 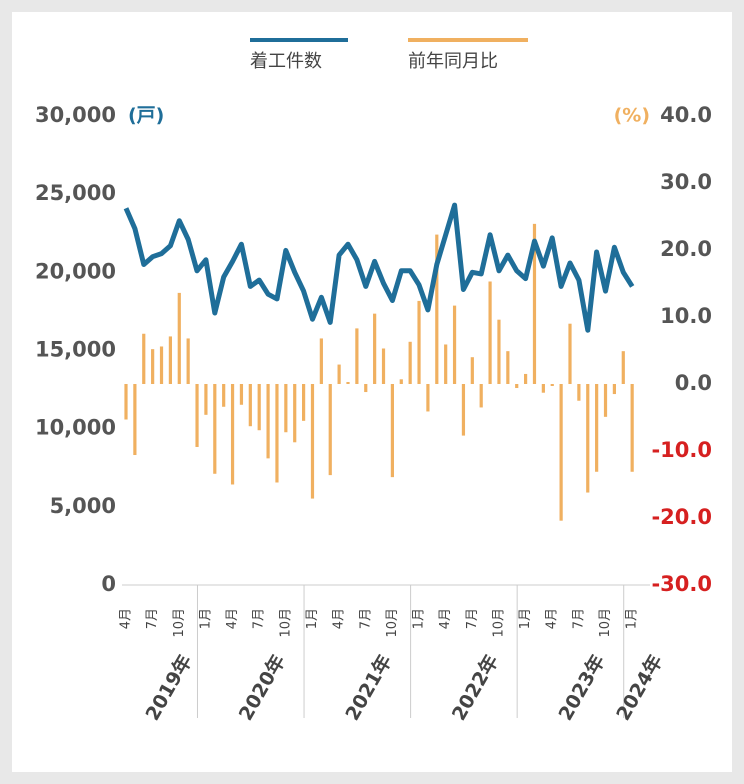 What do you see at coordinates (146, 116) in the screenshot?
I see `y-unit: (戸)` at bounding box center [146, 116].